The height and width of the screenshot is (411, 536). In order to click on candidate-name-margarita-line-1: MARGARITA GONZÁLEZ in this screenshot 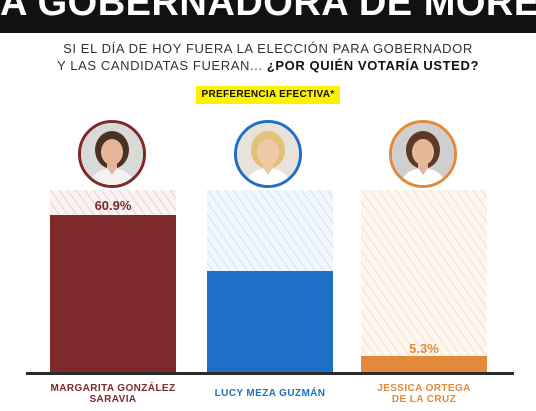, I will do `click(113, 388)`.